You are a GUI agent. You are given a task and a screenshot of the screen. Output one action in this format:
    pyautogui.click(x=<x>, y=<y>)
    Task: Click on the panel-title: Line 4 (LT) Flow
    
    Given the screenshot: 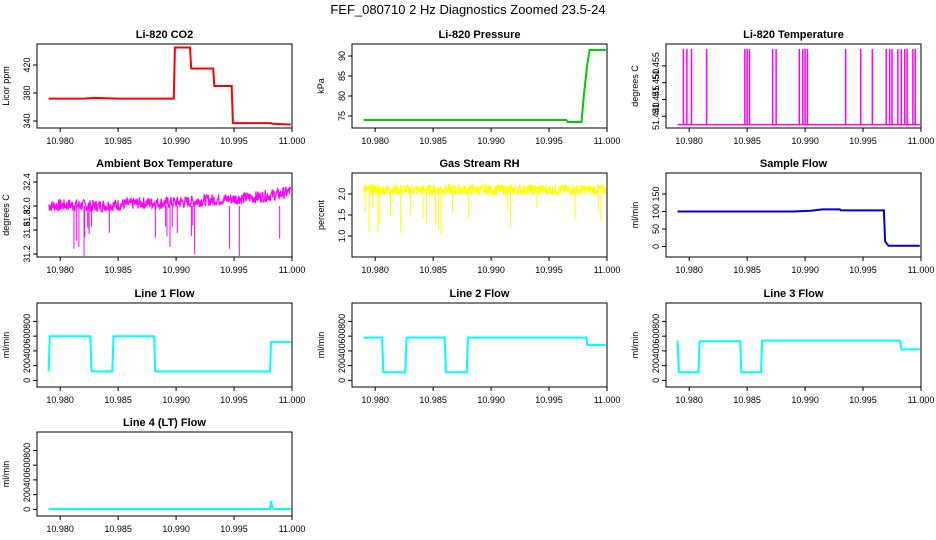 What is the action you would take?
    pyautogui.click(x=164, y=423)
    